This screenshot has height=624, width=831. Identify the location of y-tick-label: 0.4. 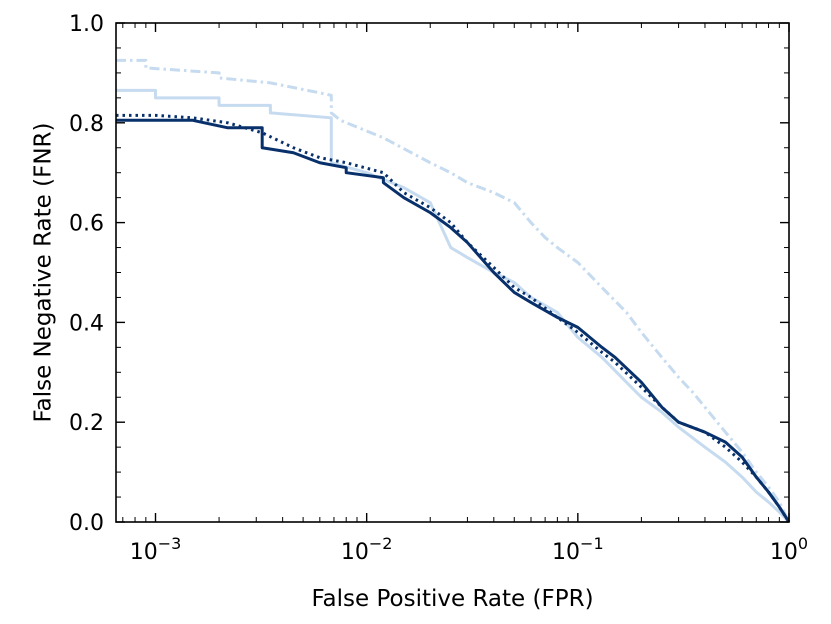
(86, 323).